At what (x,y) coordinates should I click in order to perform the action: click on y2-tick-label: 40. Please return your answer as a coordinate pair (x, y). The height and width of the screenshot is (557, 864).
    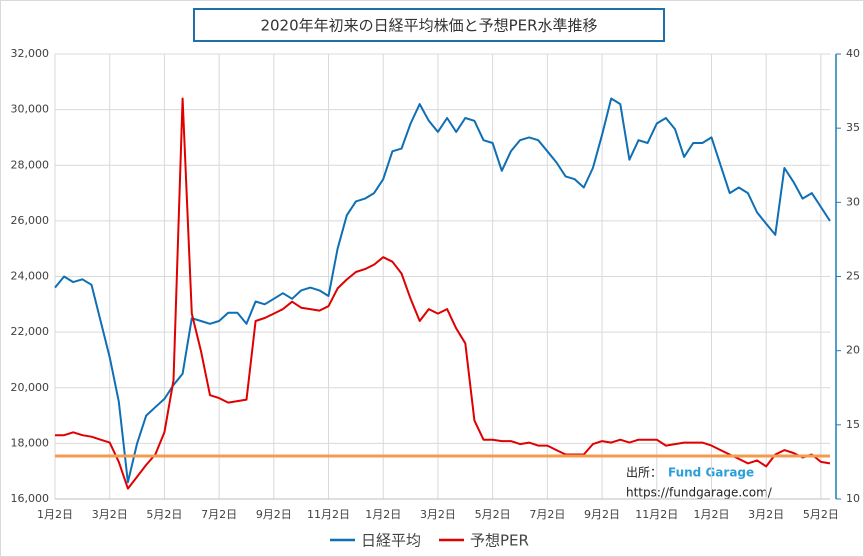
    Looking at the image, I should click on (853, 53).